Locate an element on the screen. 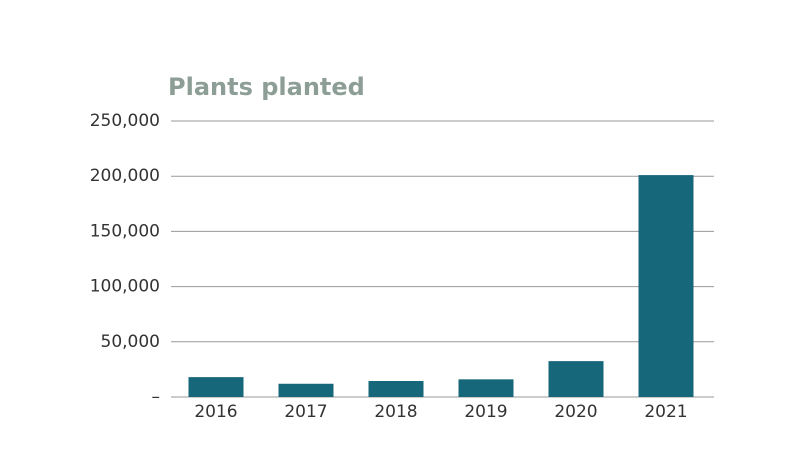 This screenshot has height=475, width=800. chart-title: Plants planted is located at coordinates (266, 87).